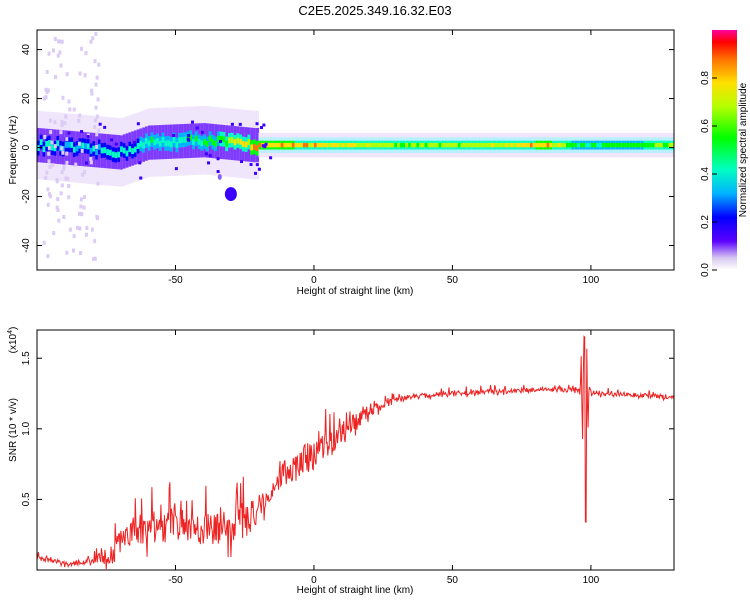 The height and width of the screenshot is (600, 750). Describe the element at coordinates (230, 194) in the screenshot. I see `heatmap-blob` at that location.